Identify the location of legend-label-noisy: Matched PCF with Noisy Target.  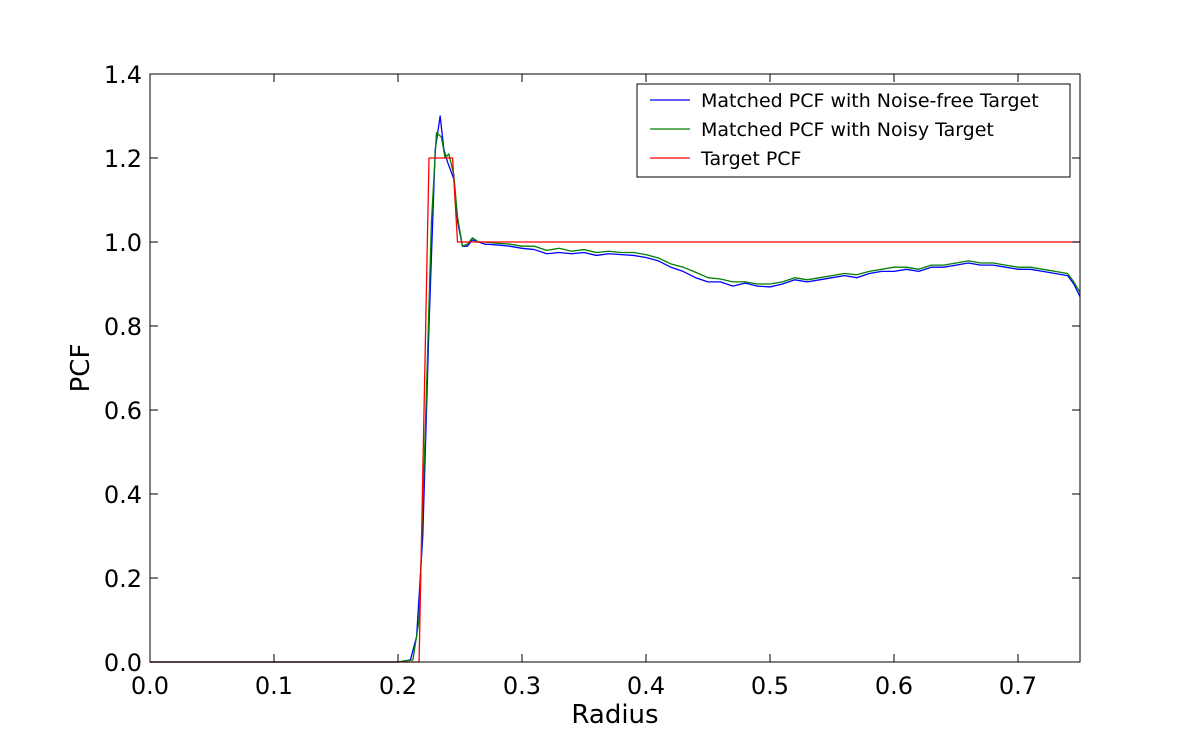
(847, 130).